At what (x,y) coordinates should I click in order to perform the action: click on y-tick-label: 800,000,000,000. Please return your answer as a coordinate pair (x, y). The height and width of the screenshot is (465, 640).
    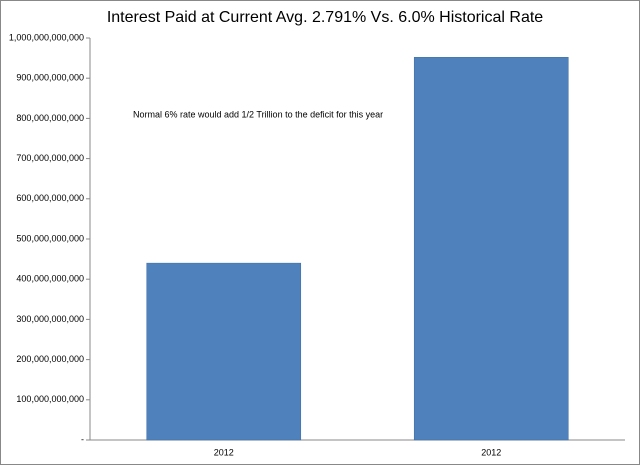
    Looking at the image, I should click on (50, 118).